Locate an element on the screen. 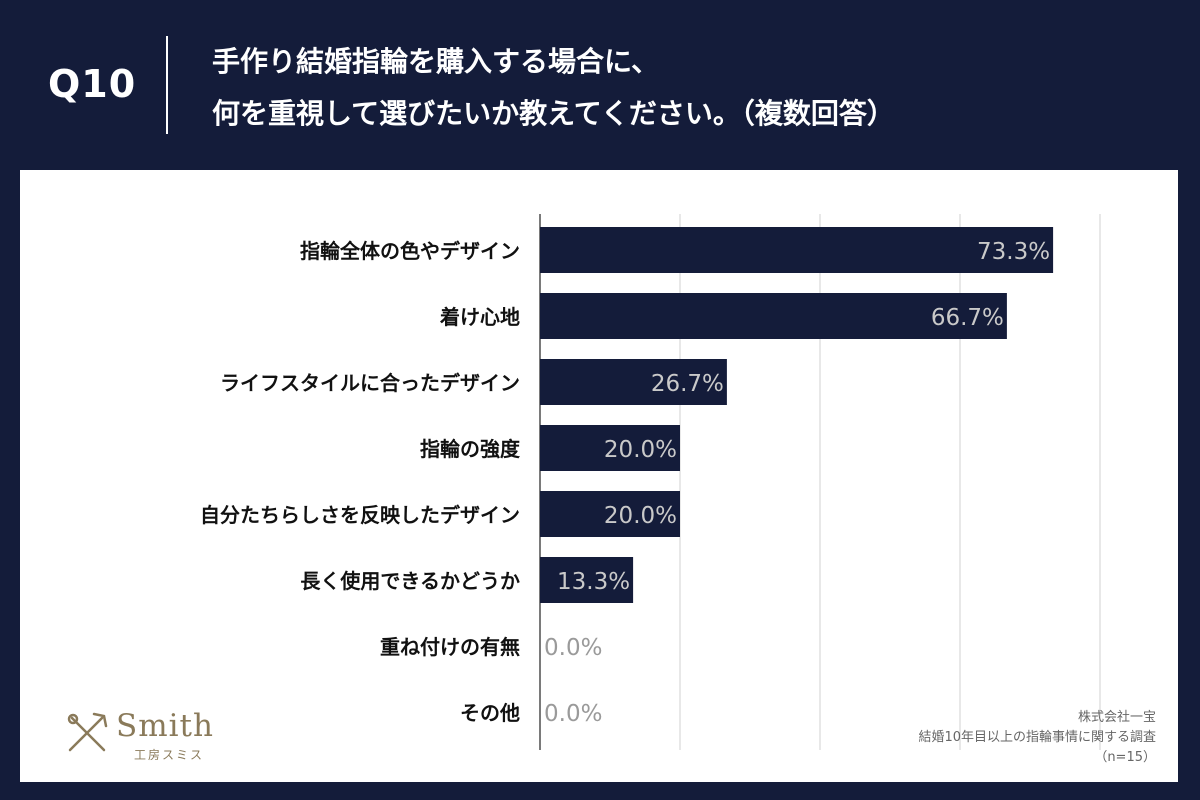 The height and width of the screenshot is (800, 1200). logo-wordmark: Smith is located at coordinates (165, 726).